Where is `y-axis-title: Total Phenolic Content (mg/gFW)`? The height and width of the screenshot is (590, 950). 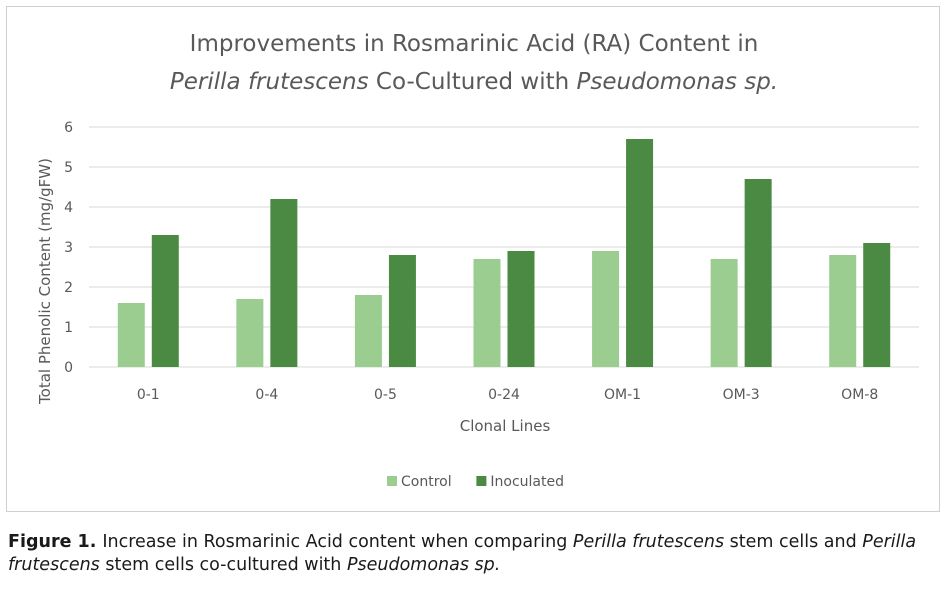 y-axis-title: Total Phenolic Content (mg/gFW) is located at coordinates (45, 281).